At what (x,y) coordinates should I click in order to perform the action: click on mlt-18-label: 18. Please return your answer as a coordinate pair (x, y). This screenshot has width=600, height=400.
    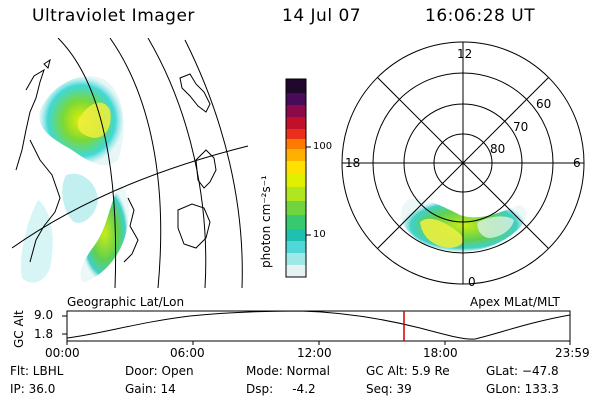
    Looking at the image, I should click on (353, 163).